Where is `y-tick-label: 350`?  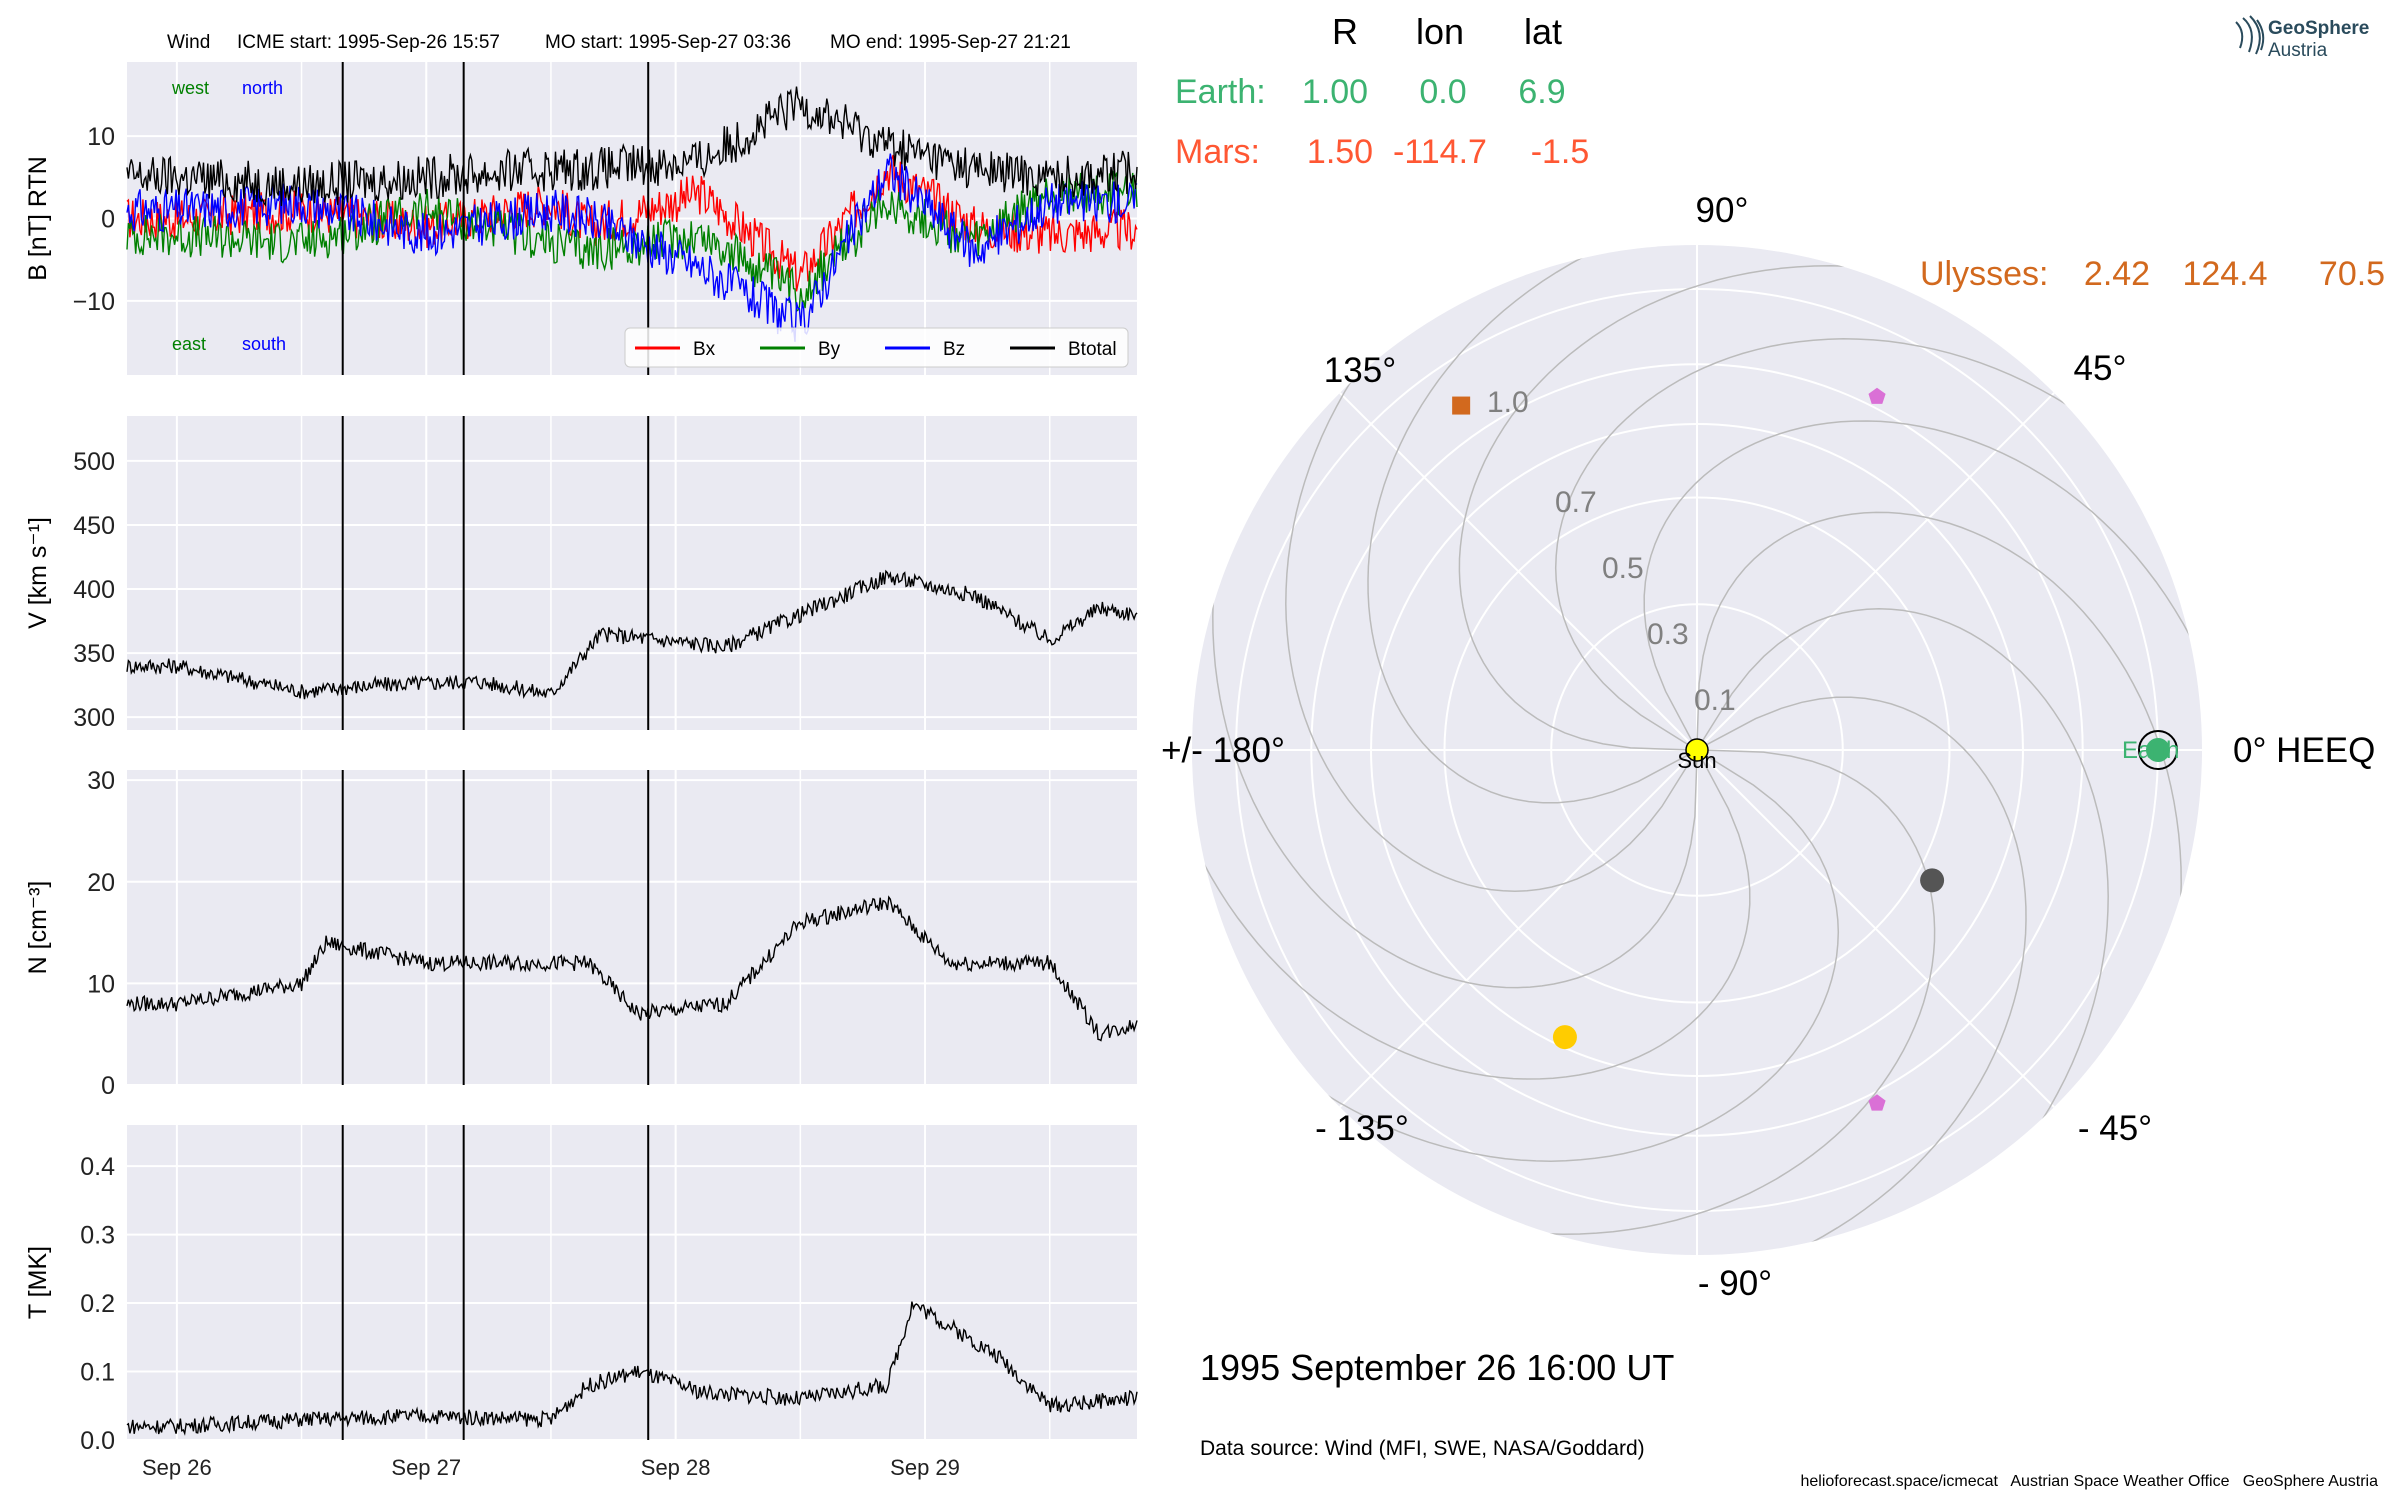
y-tick-label: 350 is located at coordinates (94, 654).